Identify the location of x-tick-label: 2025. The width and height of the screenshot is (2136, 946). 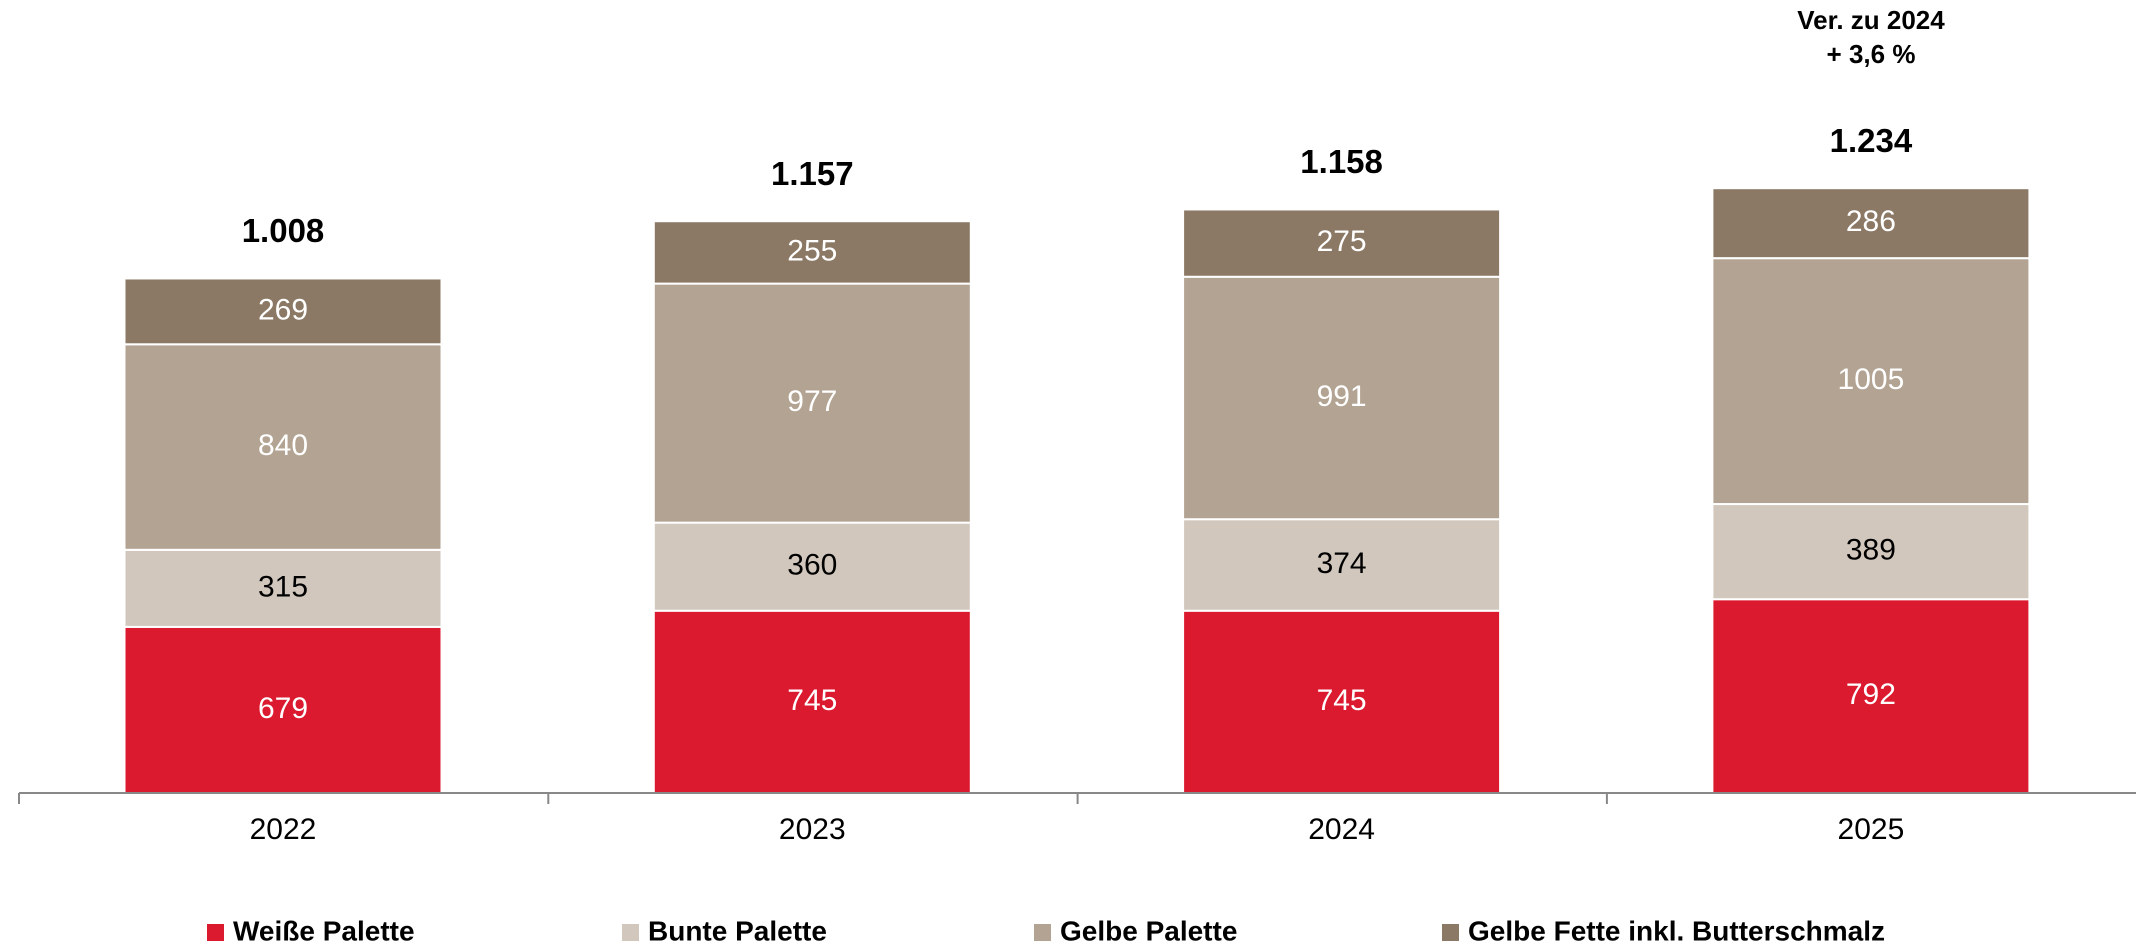
(1871, 829).